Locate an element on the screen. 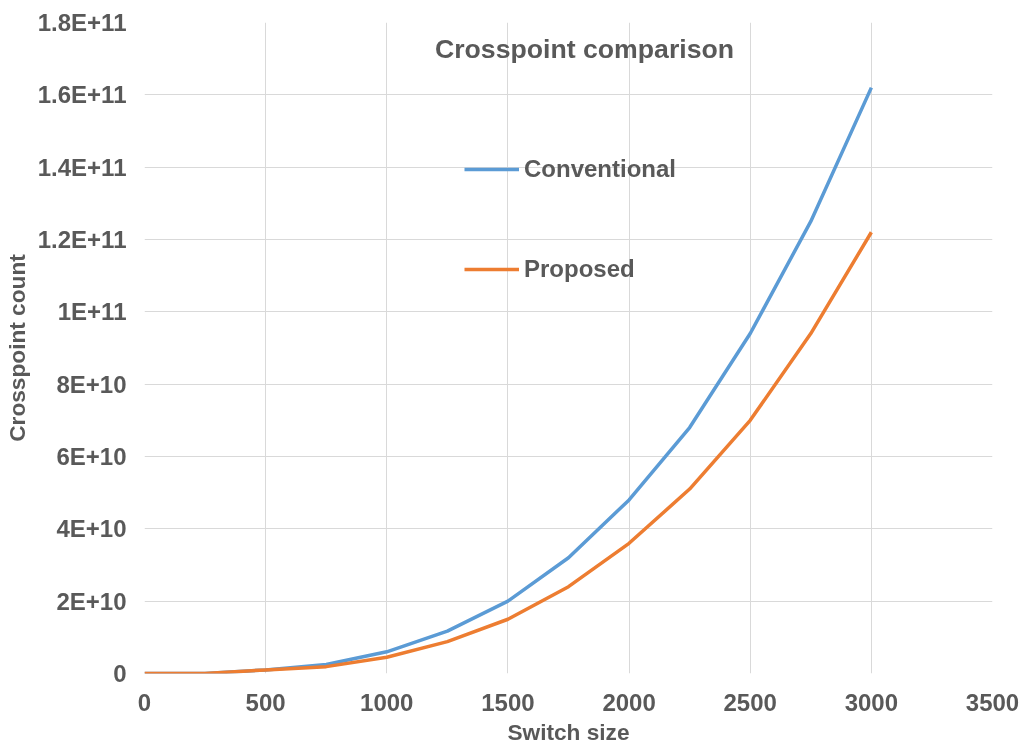  x-tick-label: 3500 is located at coordinates (992, 702).